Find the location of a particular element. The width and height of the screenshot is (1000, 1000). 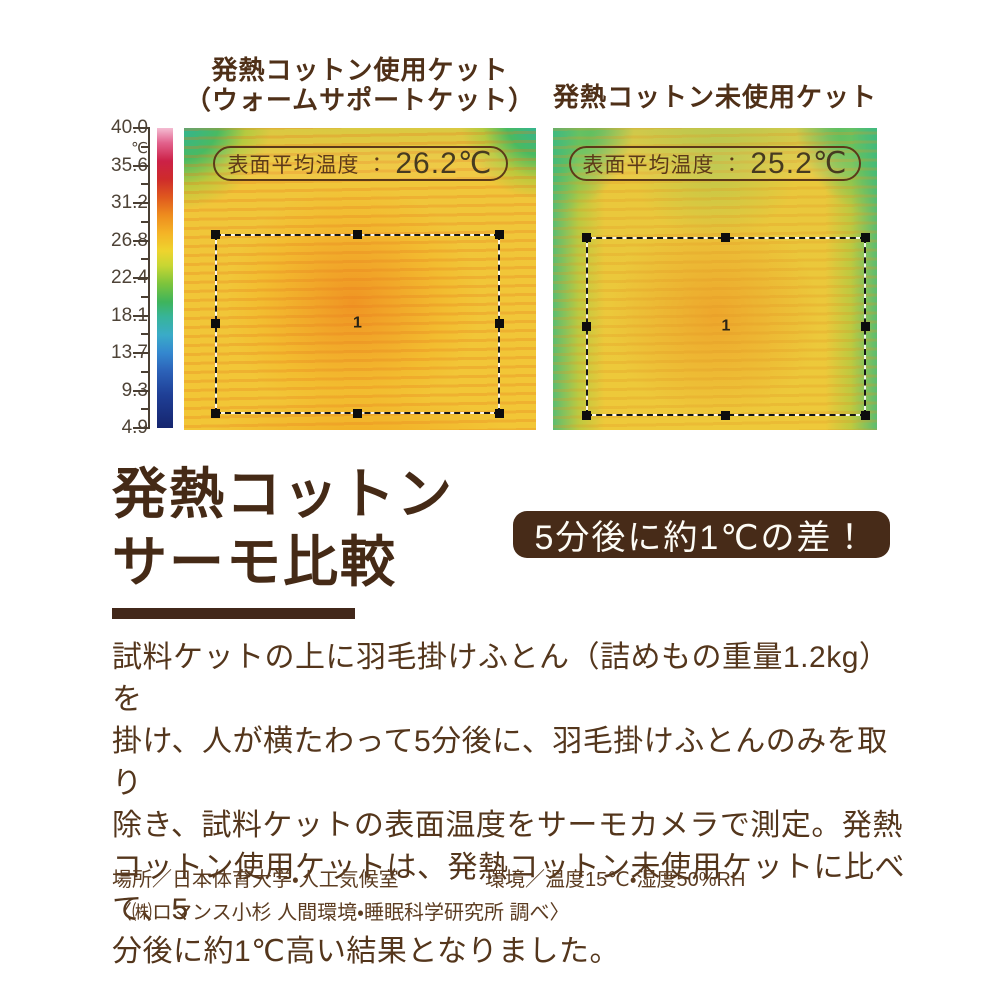

footnote-conditions: 場所／日本体育大学・人工気候室 環境／温度15℃・湿度50%RH is located at coordinates (502, 880).